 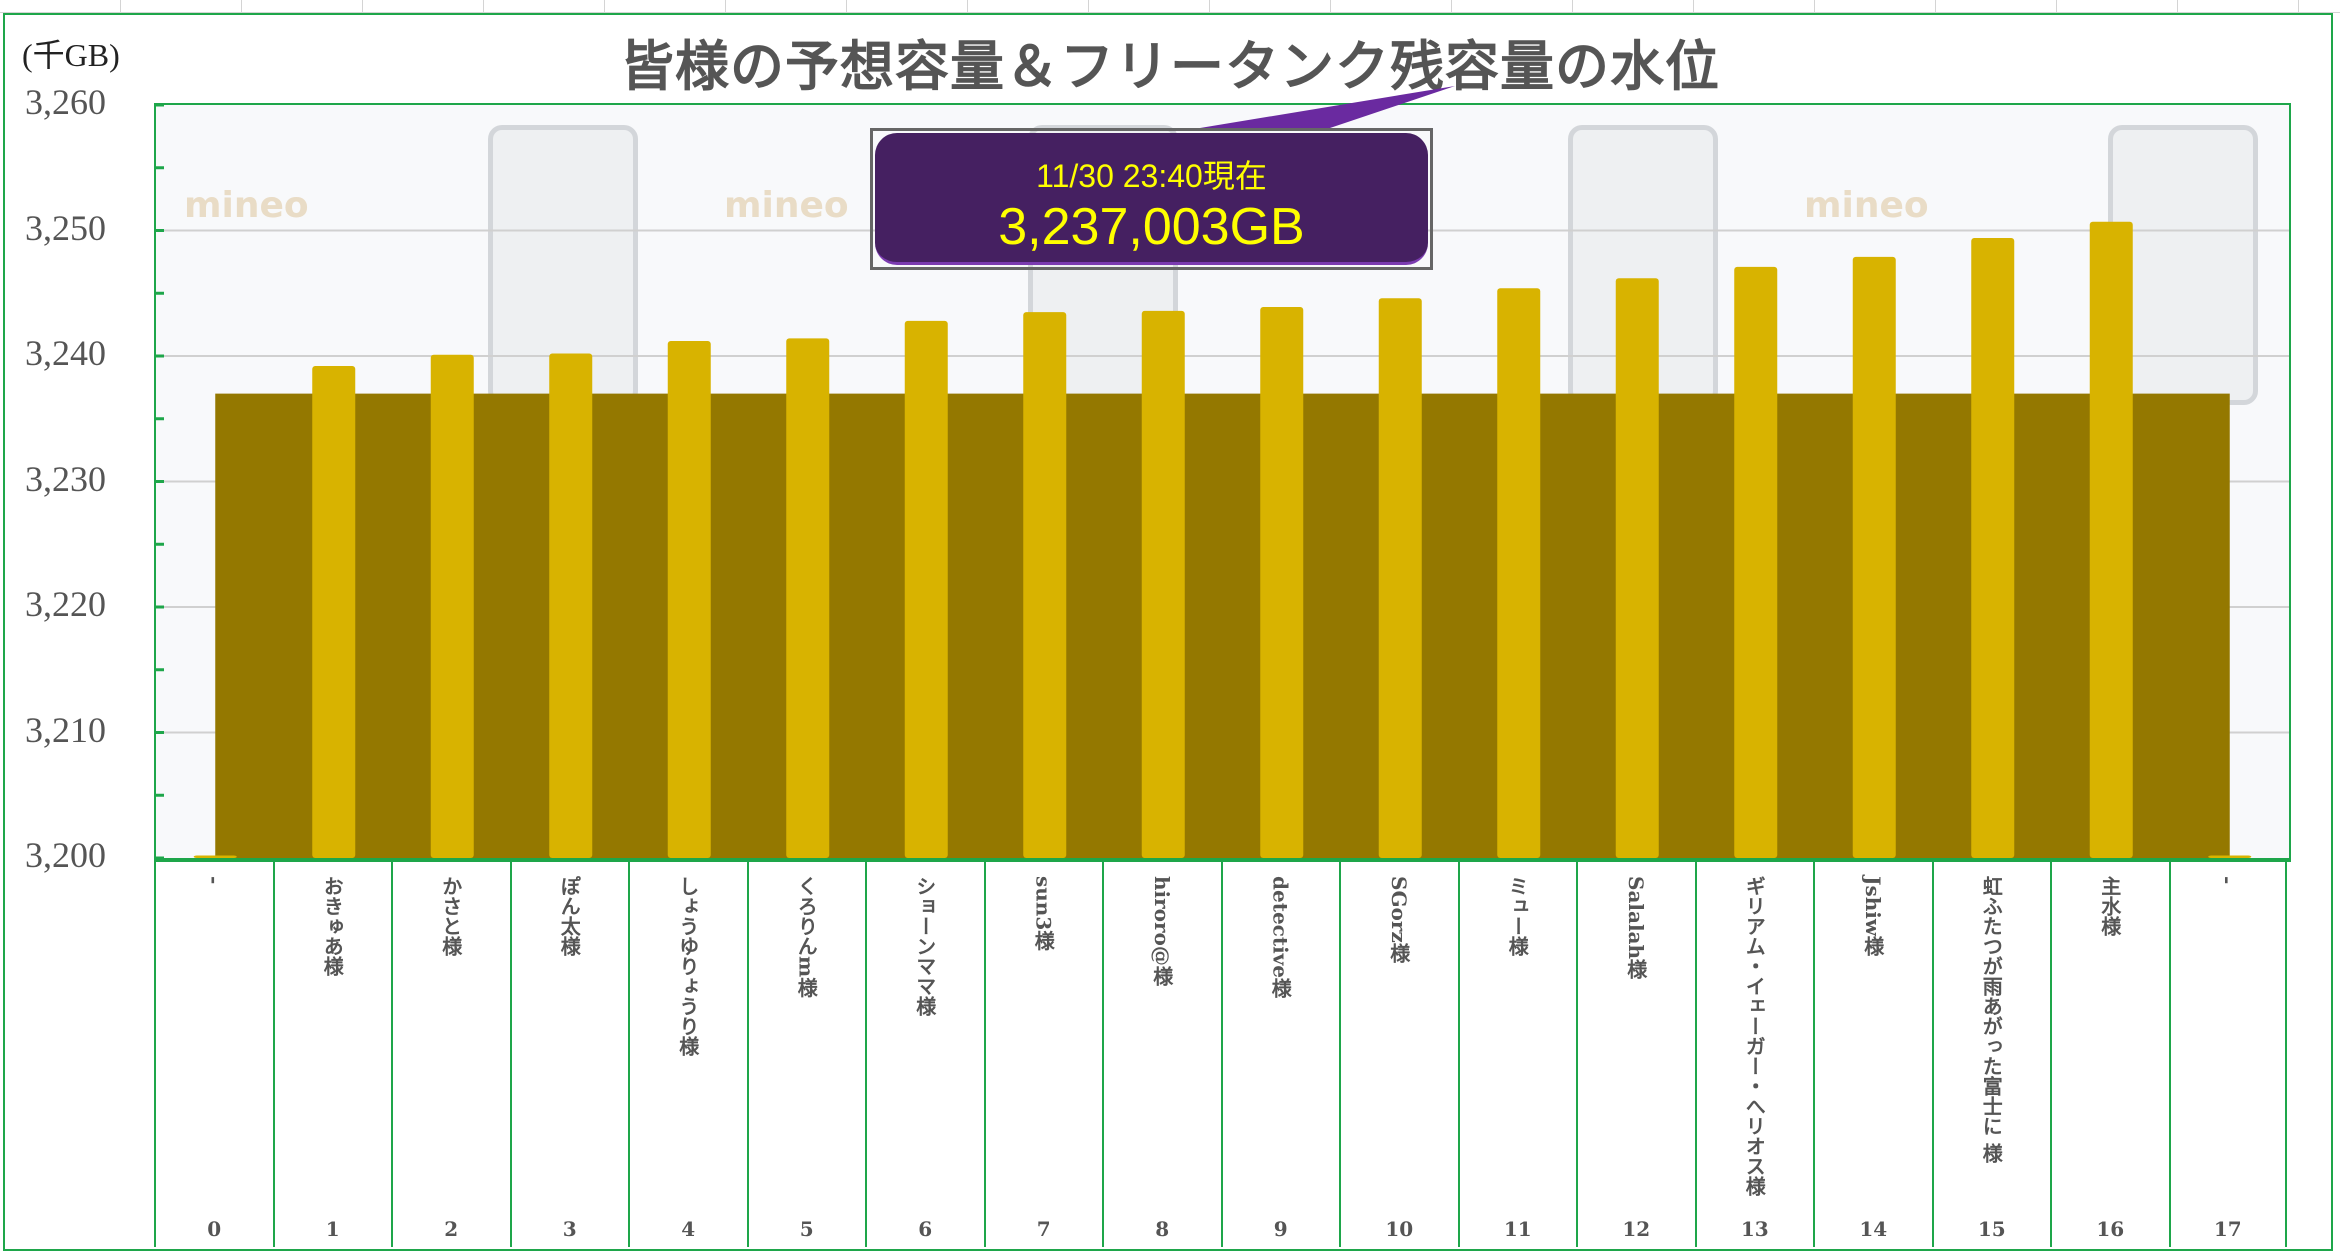 What do you see at coordinates (1170, 66) in the screenshot?
I see `chart-title: 皆様の予想容量＆フリータンク残容量の水位` at bounding box center [1170, 66].